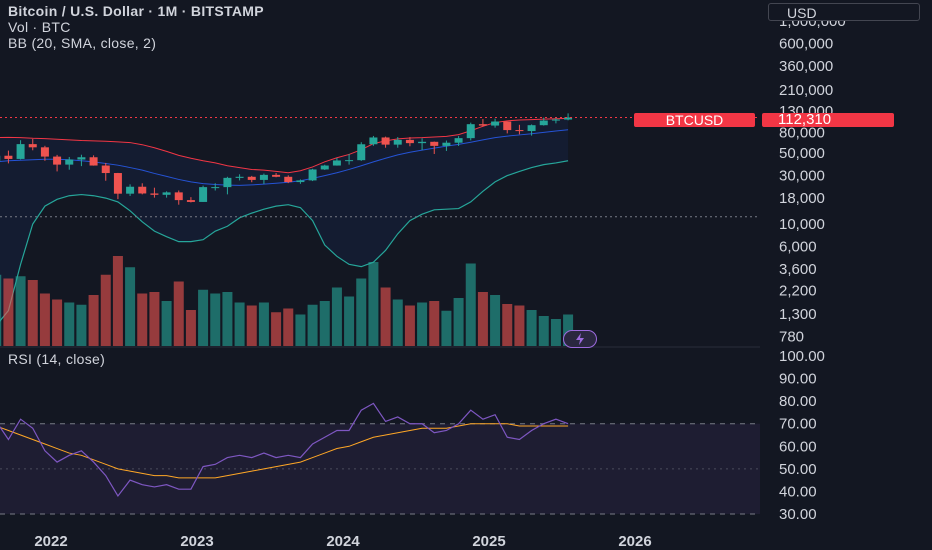 This screenshot has width=932, height=550. What do you see at coordinates (57, 359) in the screenshot?
I see `rsi-legend: RSI (14, close)` at bounding box center [57, 359].